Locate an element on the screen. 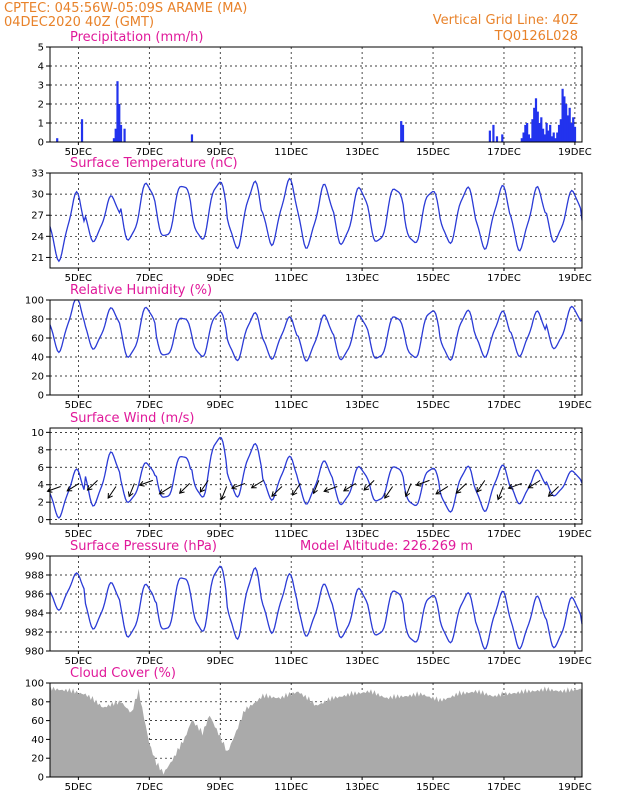 This screenshot has height=800, width=618. pressure-annotation: Model Altitude: 226.269 m is located at coordinates (386, 546).